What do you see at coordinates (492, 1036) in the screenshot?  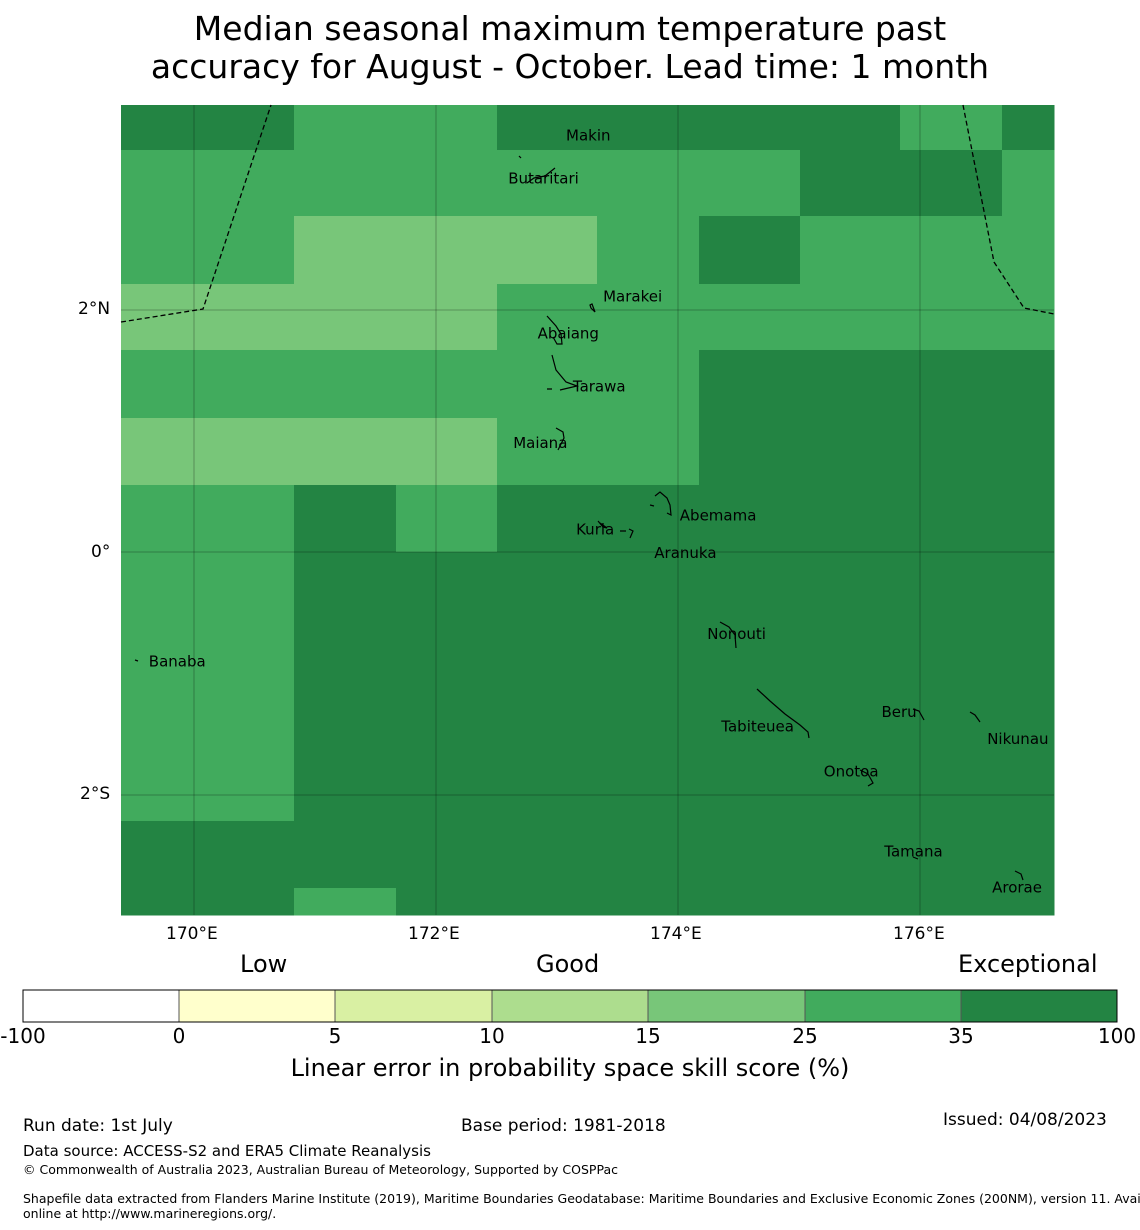 I see `colorbar-tick-10: 10` at bounding box center [492, 1036].